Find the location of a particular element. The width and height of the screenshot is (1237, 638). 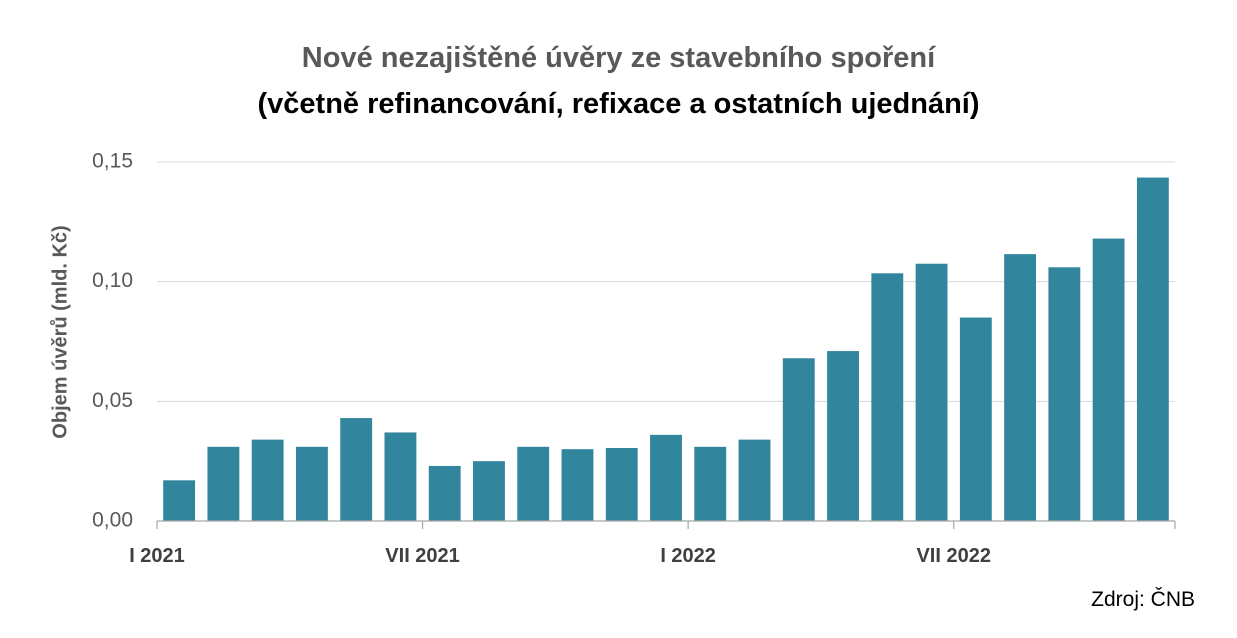

x-tick-label: VII 2022 is located at coordinates (953, 556).